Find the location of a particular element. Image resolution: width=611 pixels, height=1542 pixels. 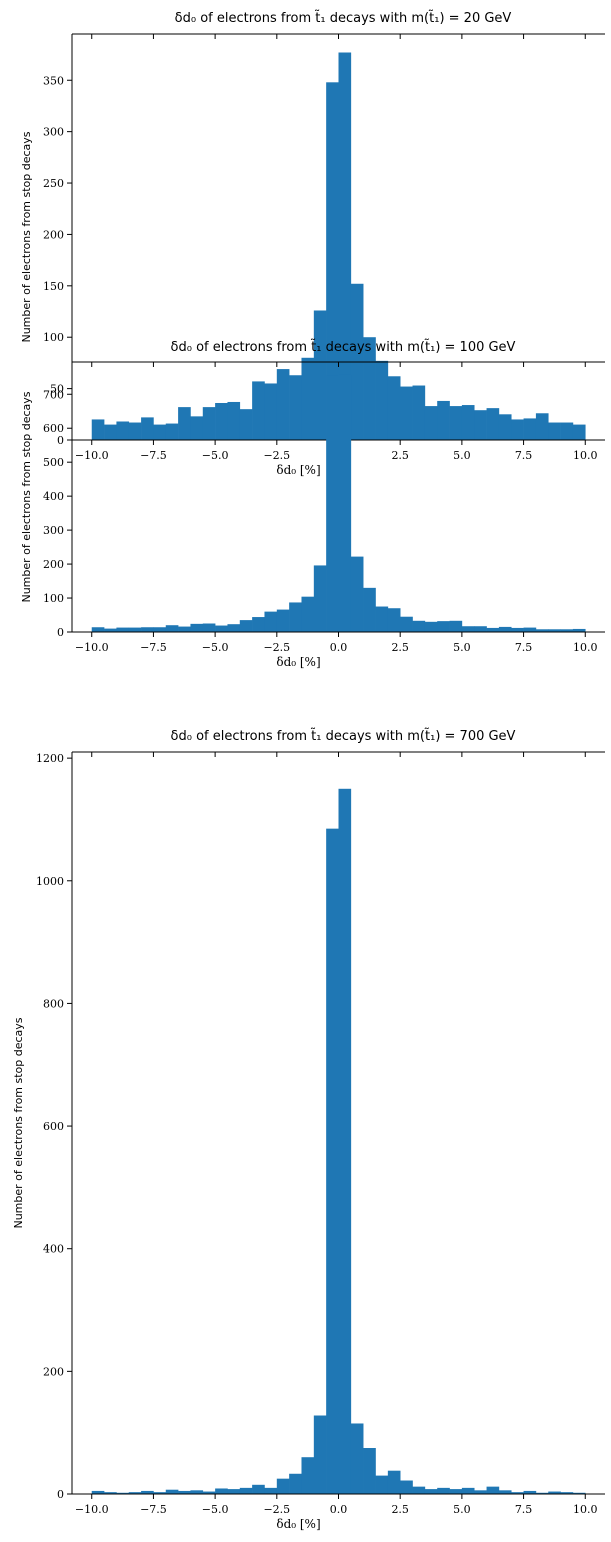

x-tick-label: −5.0 is located at coordinates (215, 455).